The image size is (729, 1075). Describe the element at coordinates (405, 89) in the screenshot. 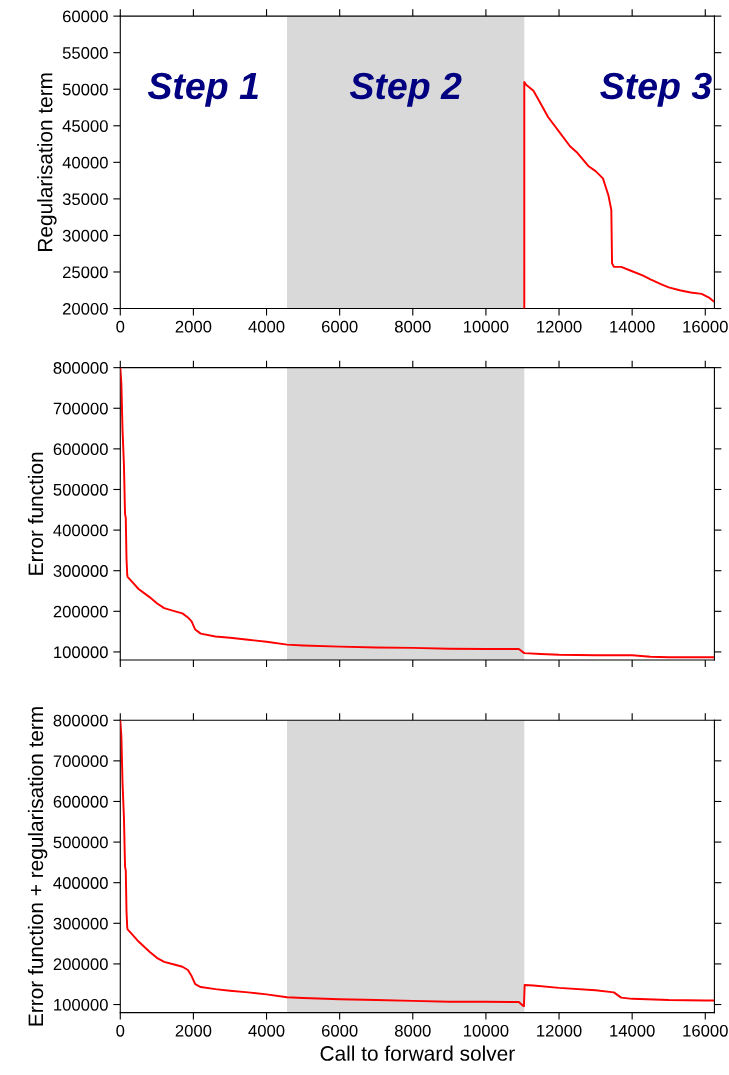

I see `annotation: Step 2` at that location.